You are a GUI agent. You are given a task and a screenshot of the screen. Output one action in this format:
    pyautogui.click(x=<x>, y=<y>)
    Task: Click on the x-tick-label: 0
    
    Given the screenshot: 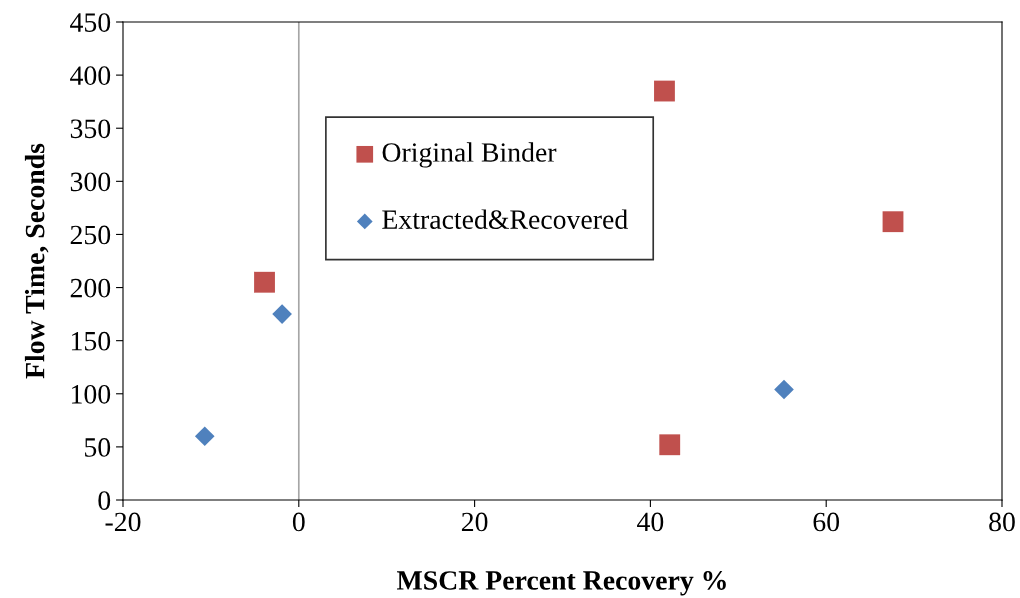 What is the action you would take?
    pyautogui.click(x=298, y=522)
    